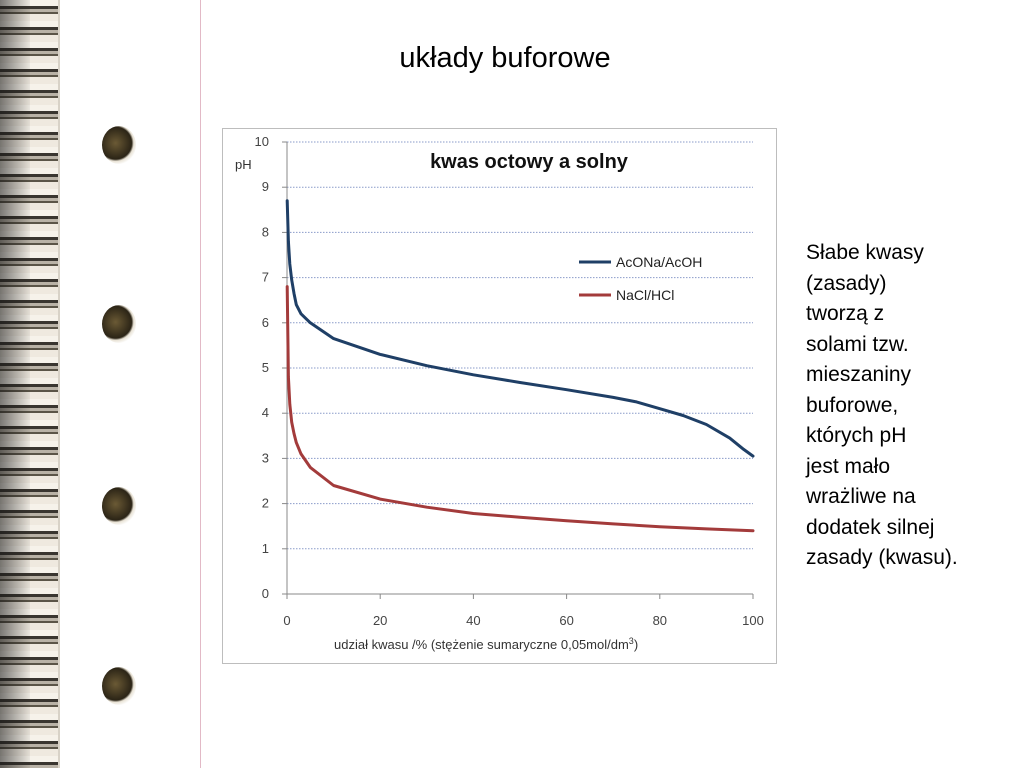 The height and width of the screenshot is (768, 1024). Describe the element at coordinates (30, 384) in the screenshot. I see `spiral-binding` at that location.